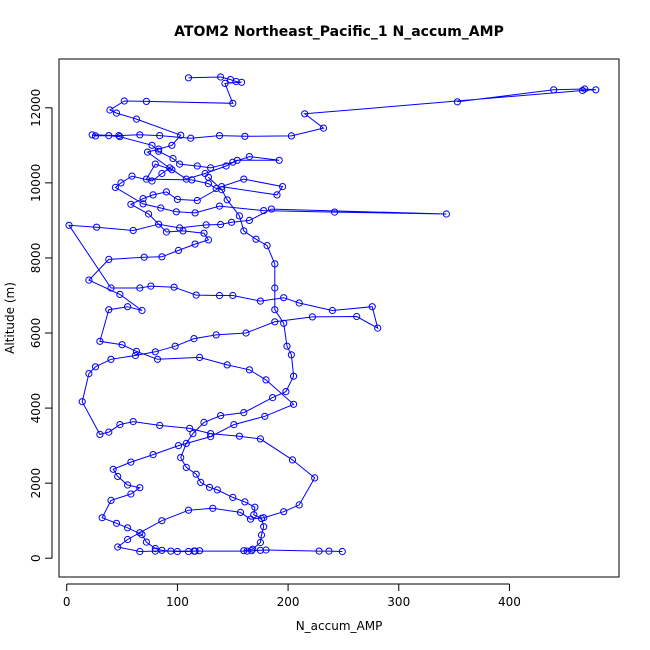 The height and width of the screenshot is (650, 650). Describe the element at coordinates (36, 108) in the screenshot. I see `y-tick-label: 12000` at that location.